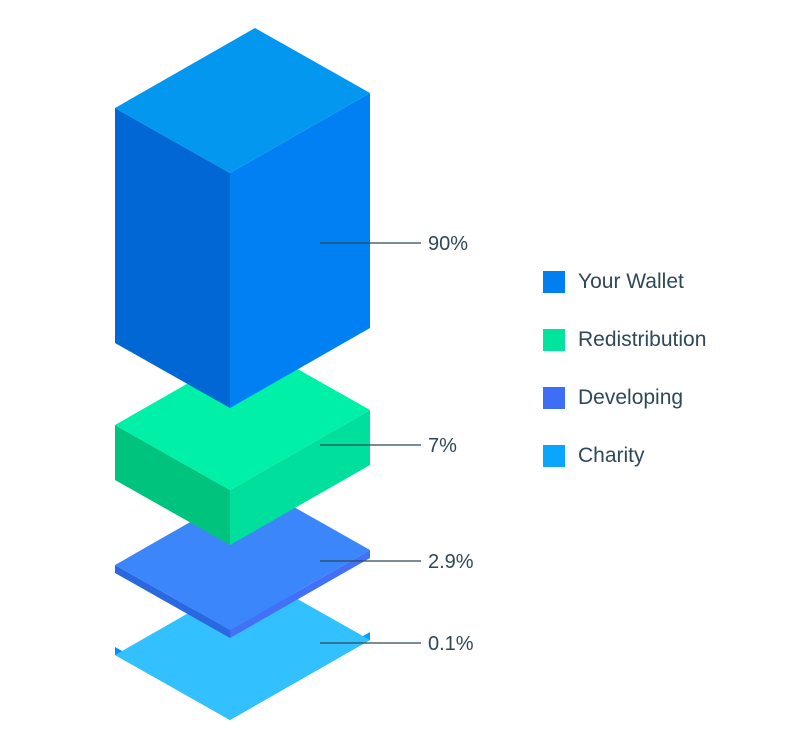 Image resolution: width=810 pixels, height=740 pixels. What do you see at coordinates (642, 339) in the screenshot?
I see `legend-label-redistribution: Redistribution` at bounding box center [642, 339].